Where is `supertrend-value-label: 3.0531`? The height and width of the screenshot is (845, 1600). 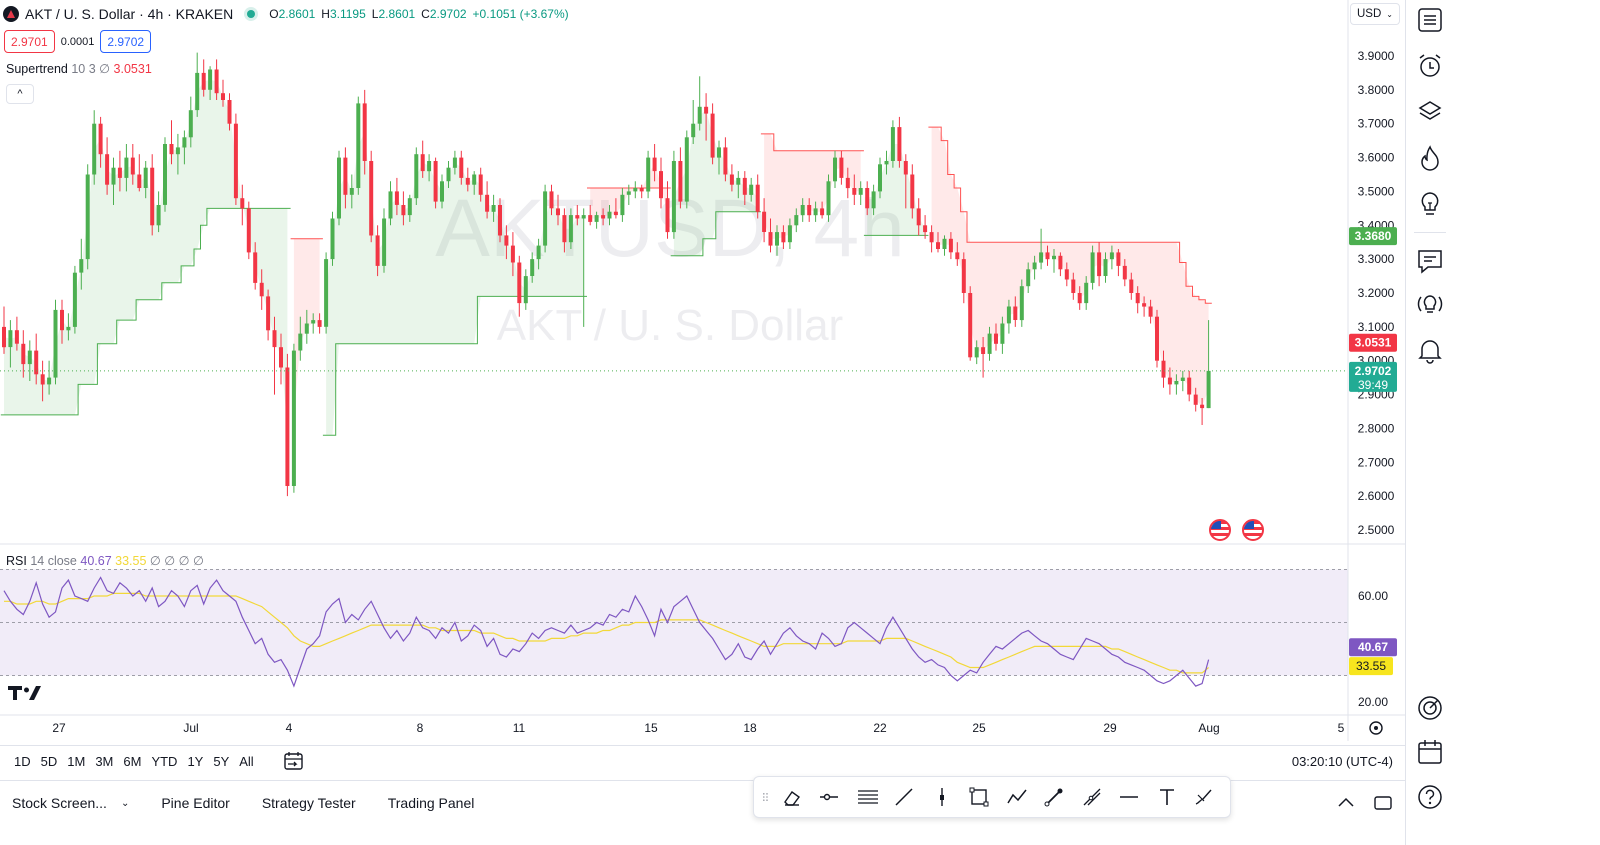
supertrend-value-label: 3.0531 is located at coordinates (1373, 342).